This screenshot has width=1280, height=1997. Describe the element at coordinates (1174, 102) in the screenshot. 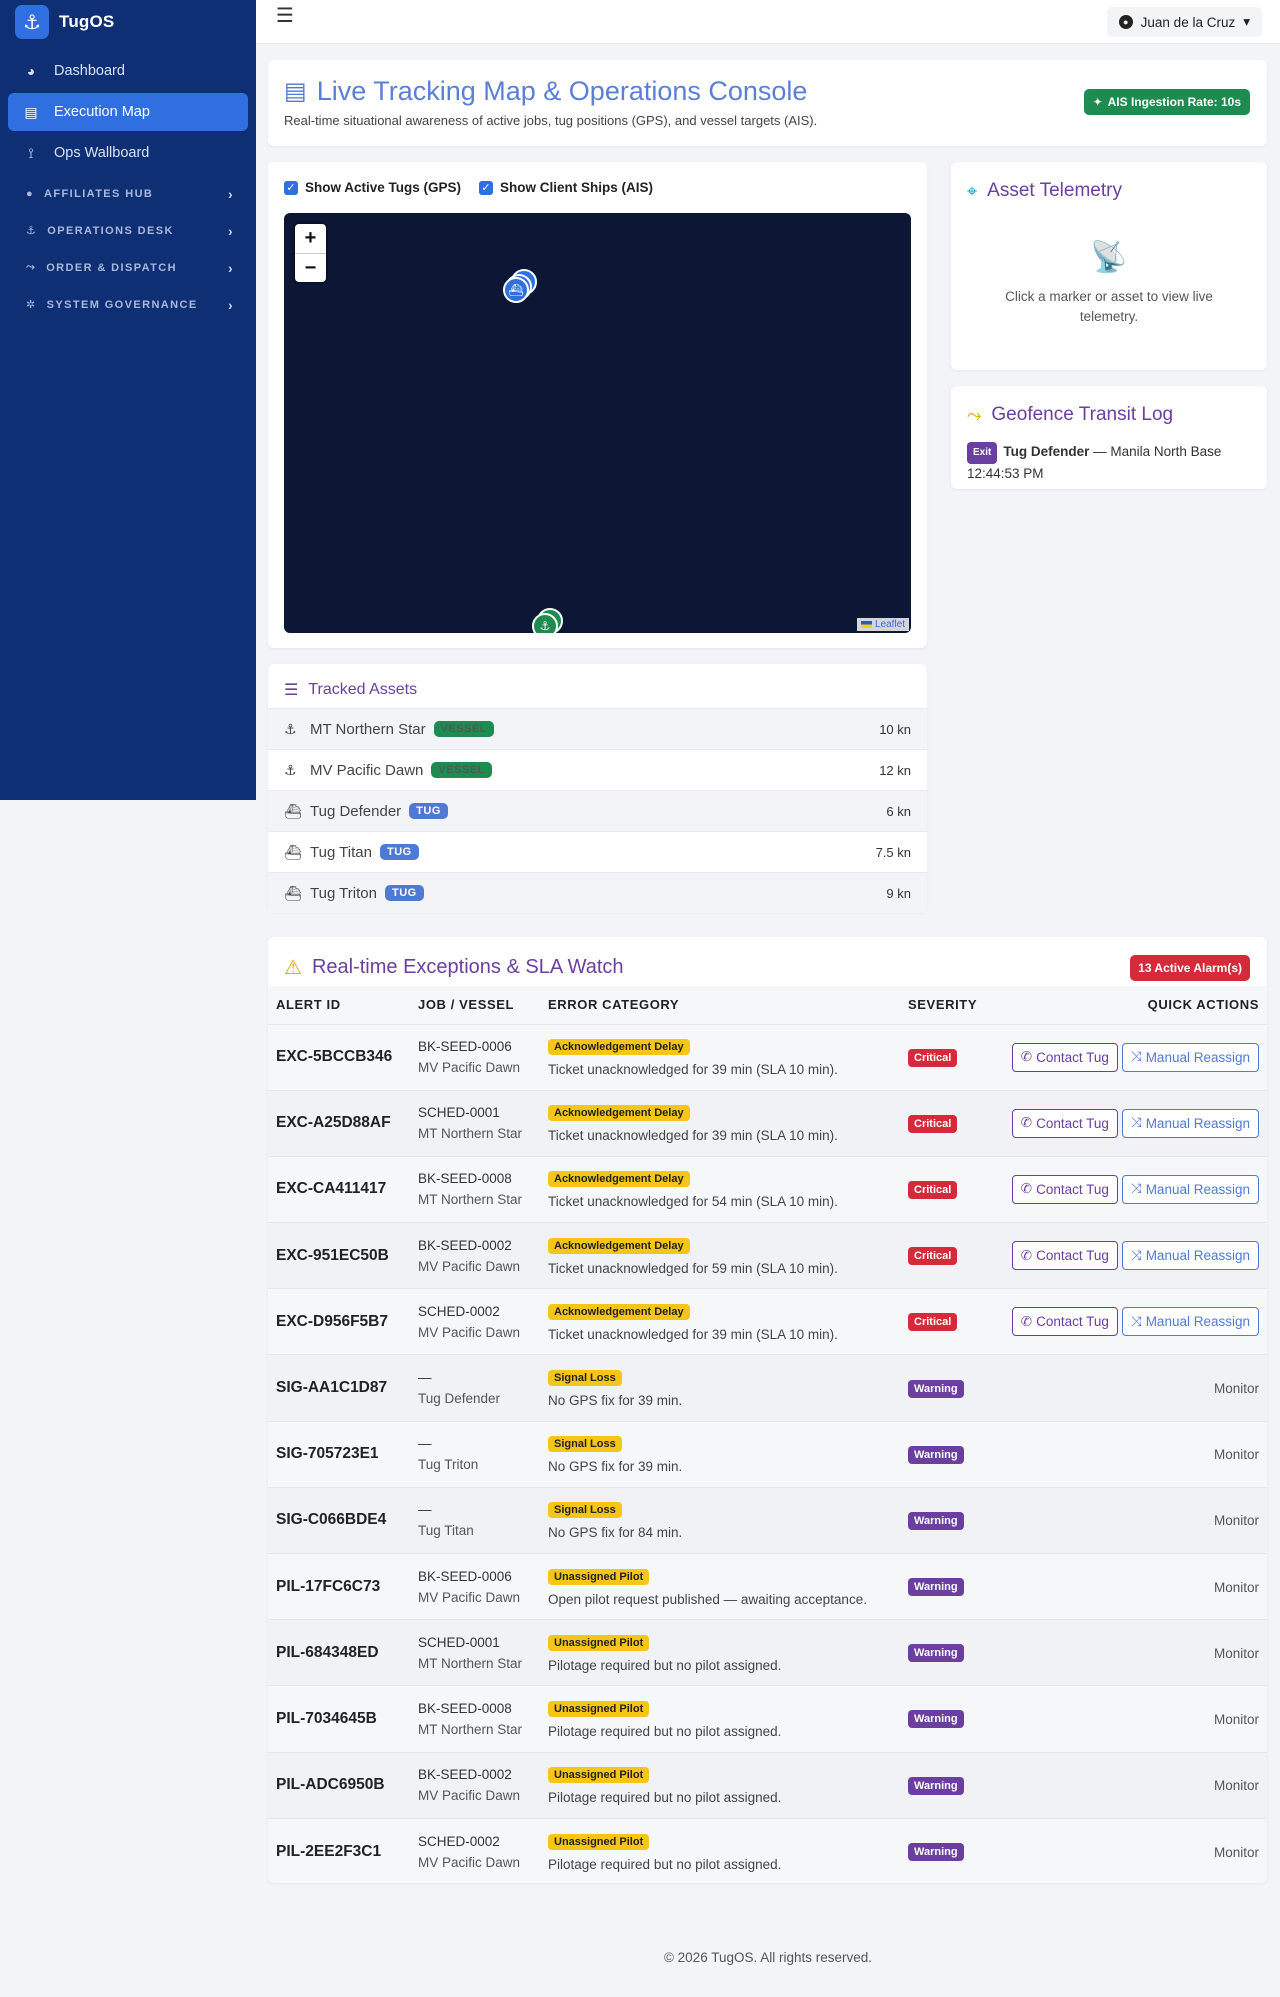

I see `ais-rate-text: AIS Ingestion Rate: 10s` at that location.